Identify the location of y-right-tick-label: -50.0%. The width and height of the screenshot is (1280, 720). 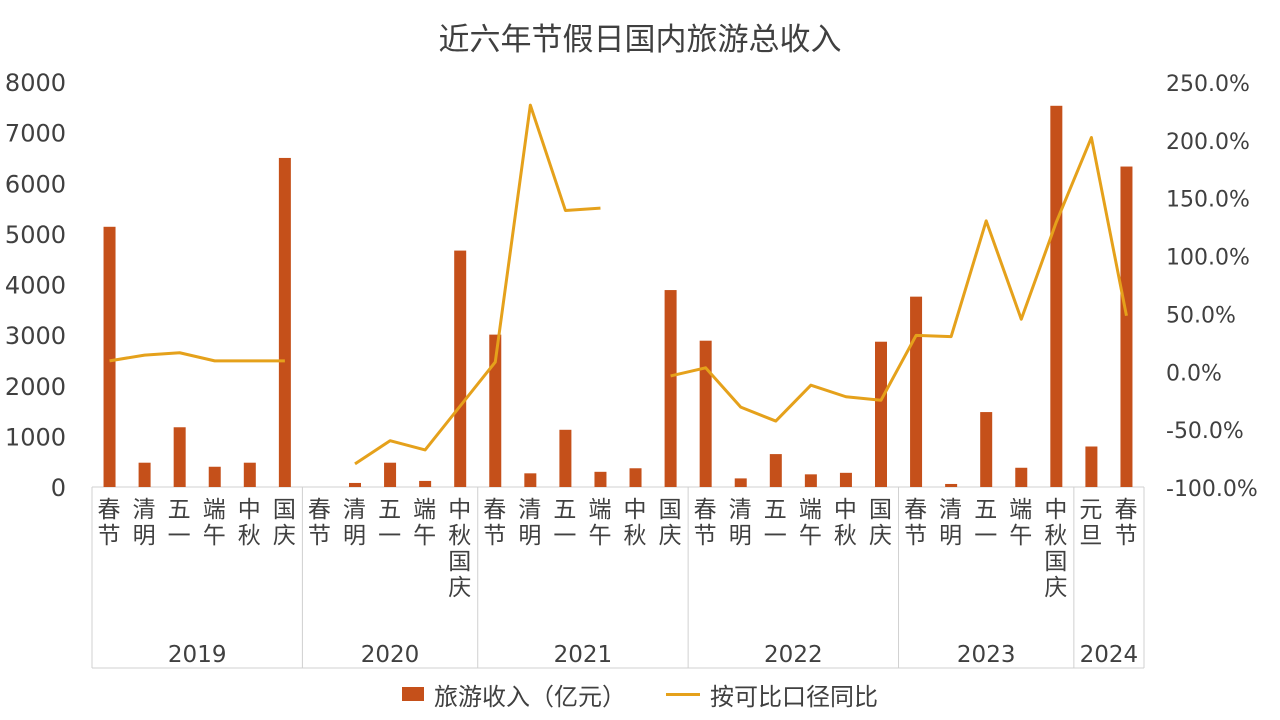
(1205, 431).